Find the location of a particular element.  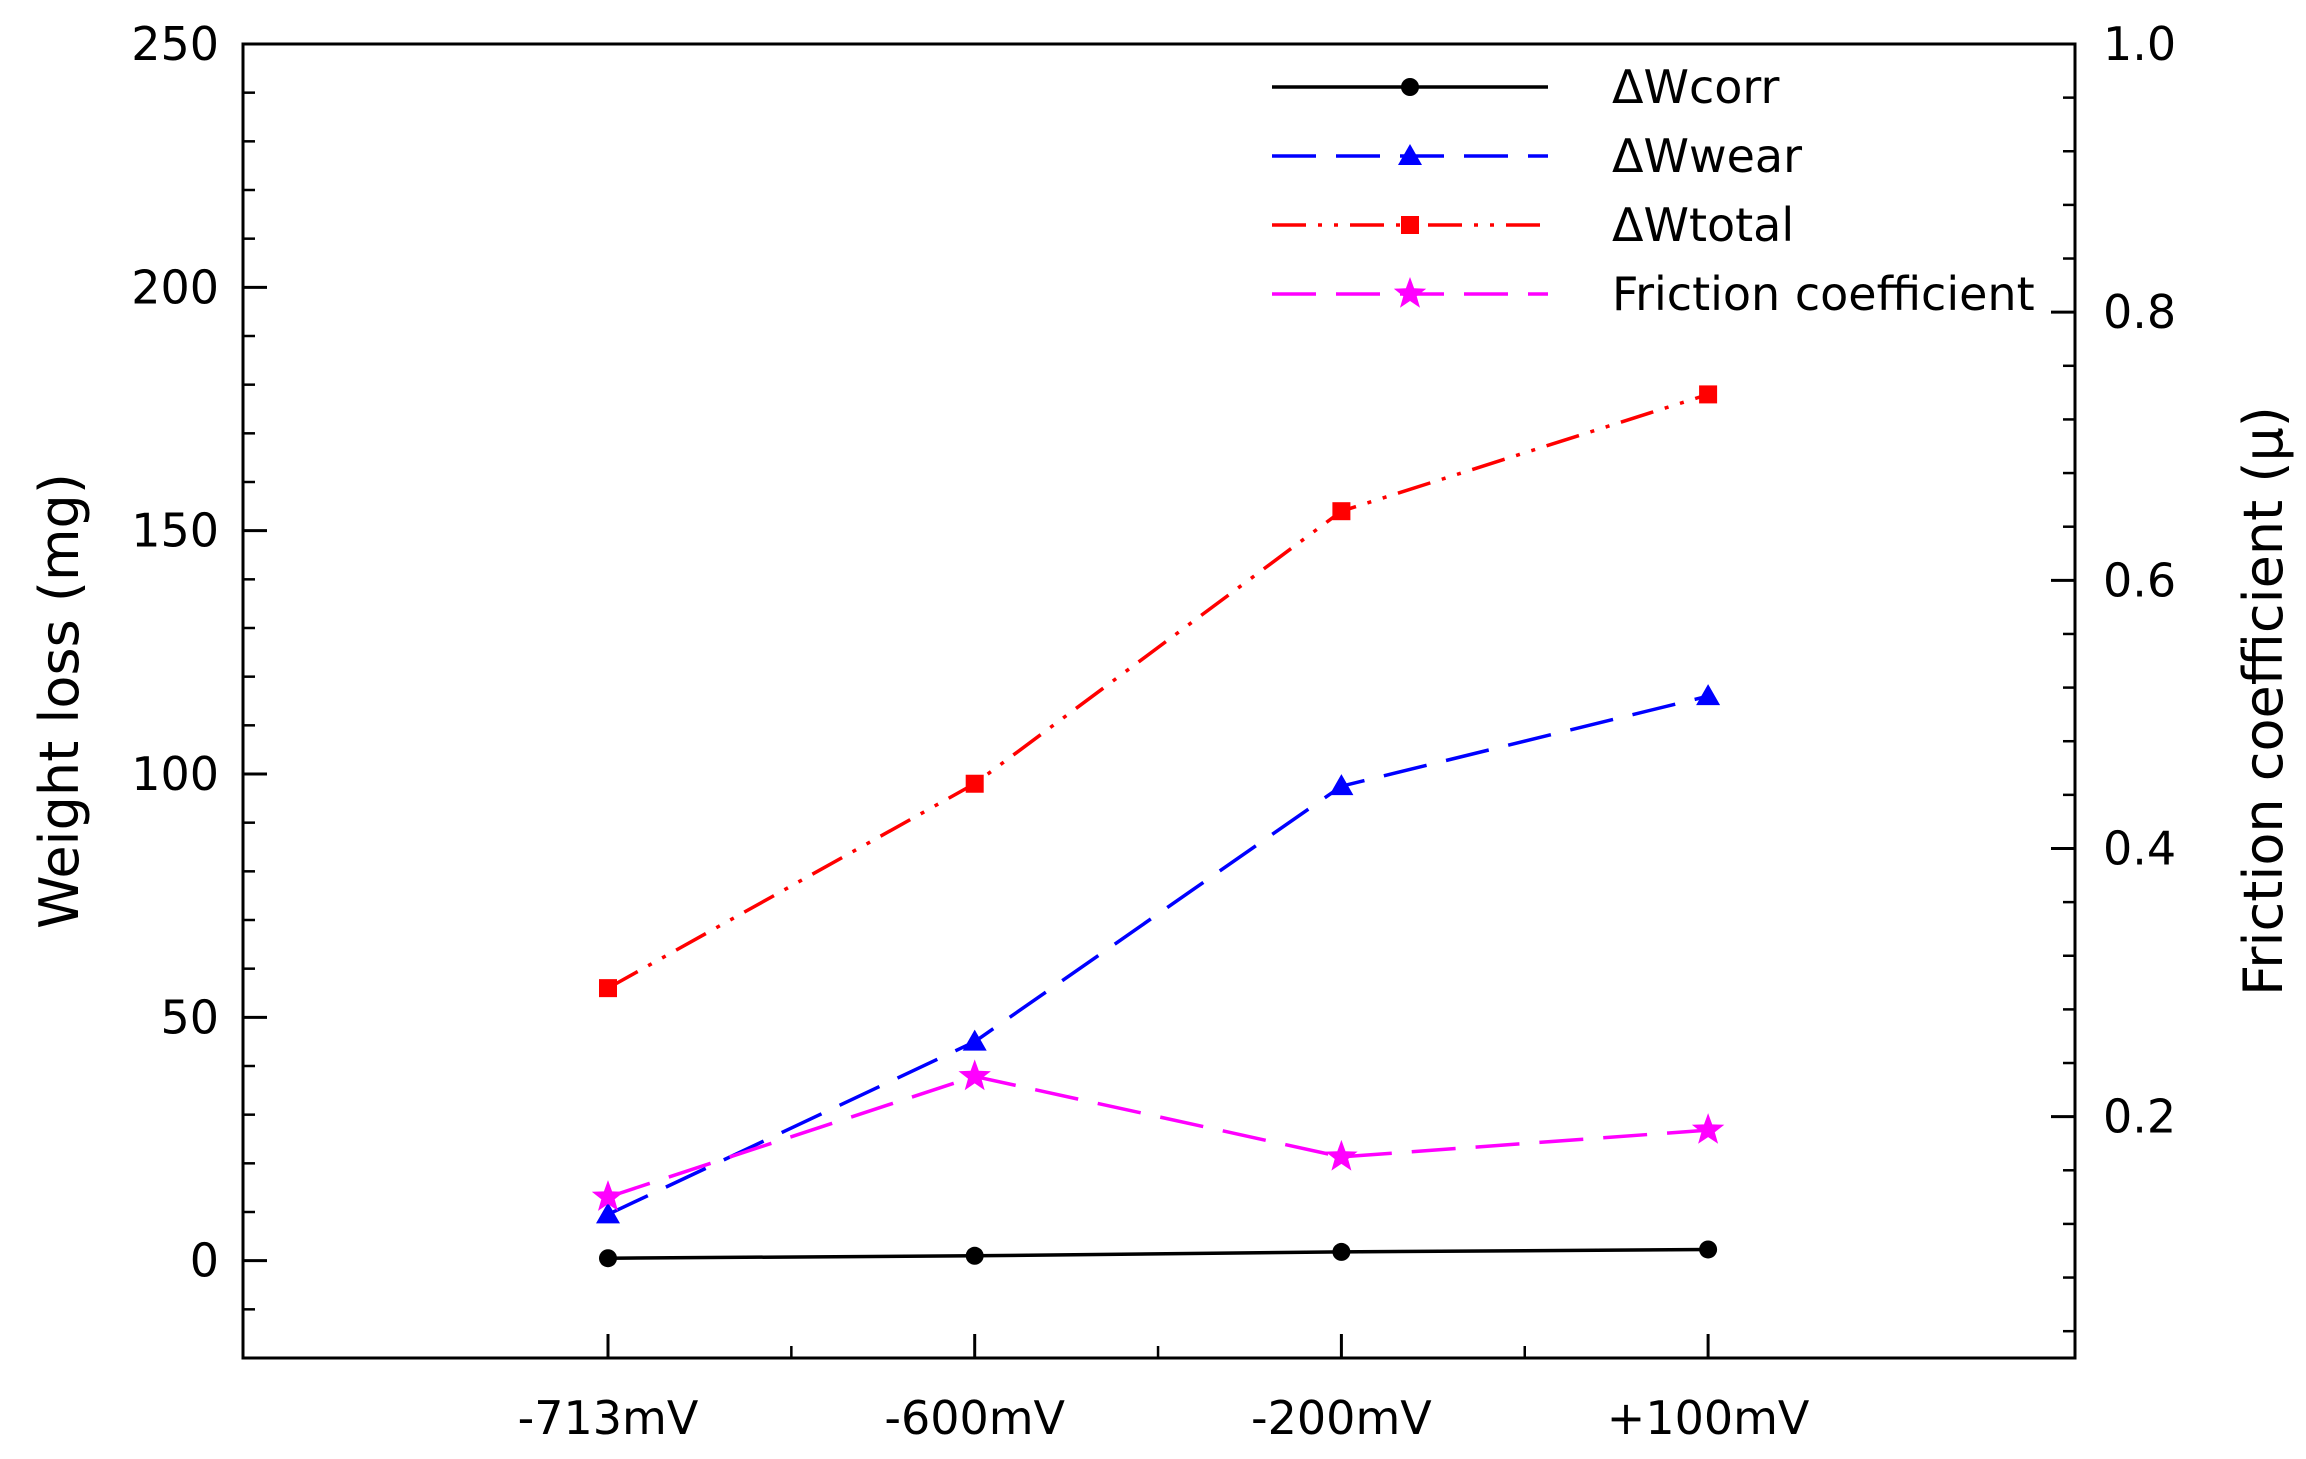

legend-entry: ΔWcorr is located at coordinates (1525, 87).